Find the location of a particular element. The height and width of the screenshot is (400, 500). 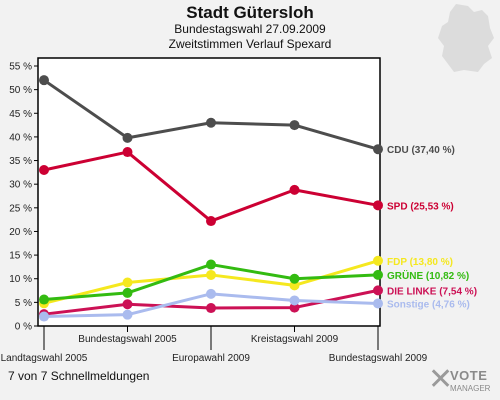

series-end-label: DIE LINKE (7,54 %) is located at coordinates (432, 291).